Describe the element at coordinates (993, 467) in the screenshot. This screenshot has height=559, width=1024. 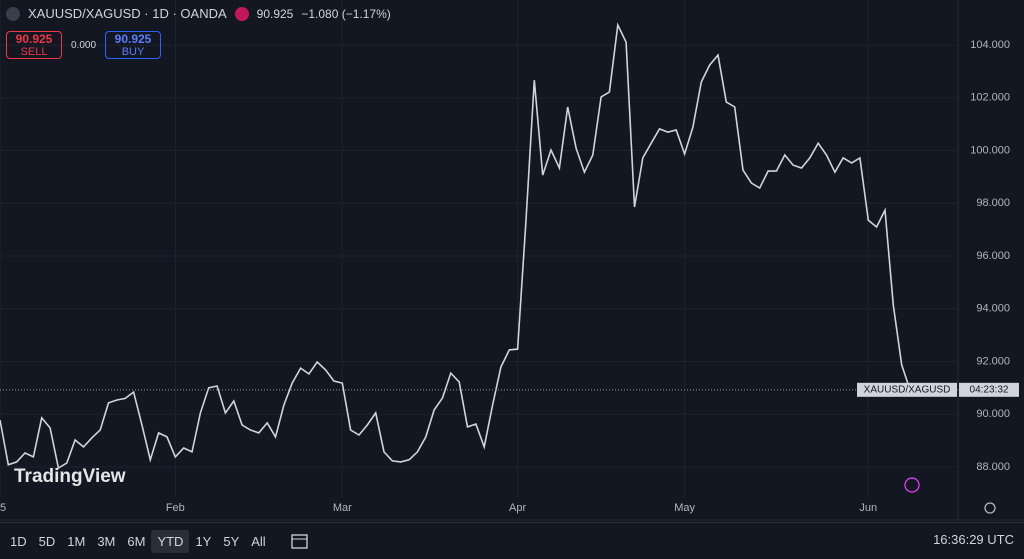
I see `y-tick-label: 88.000` at that location.